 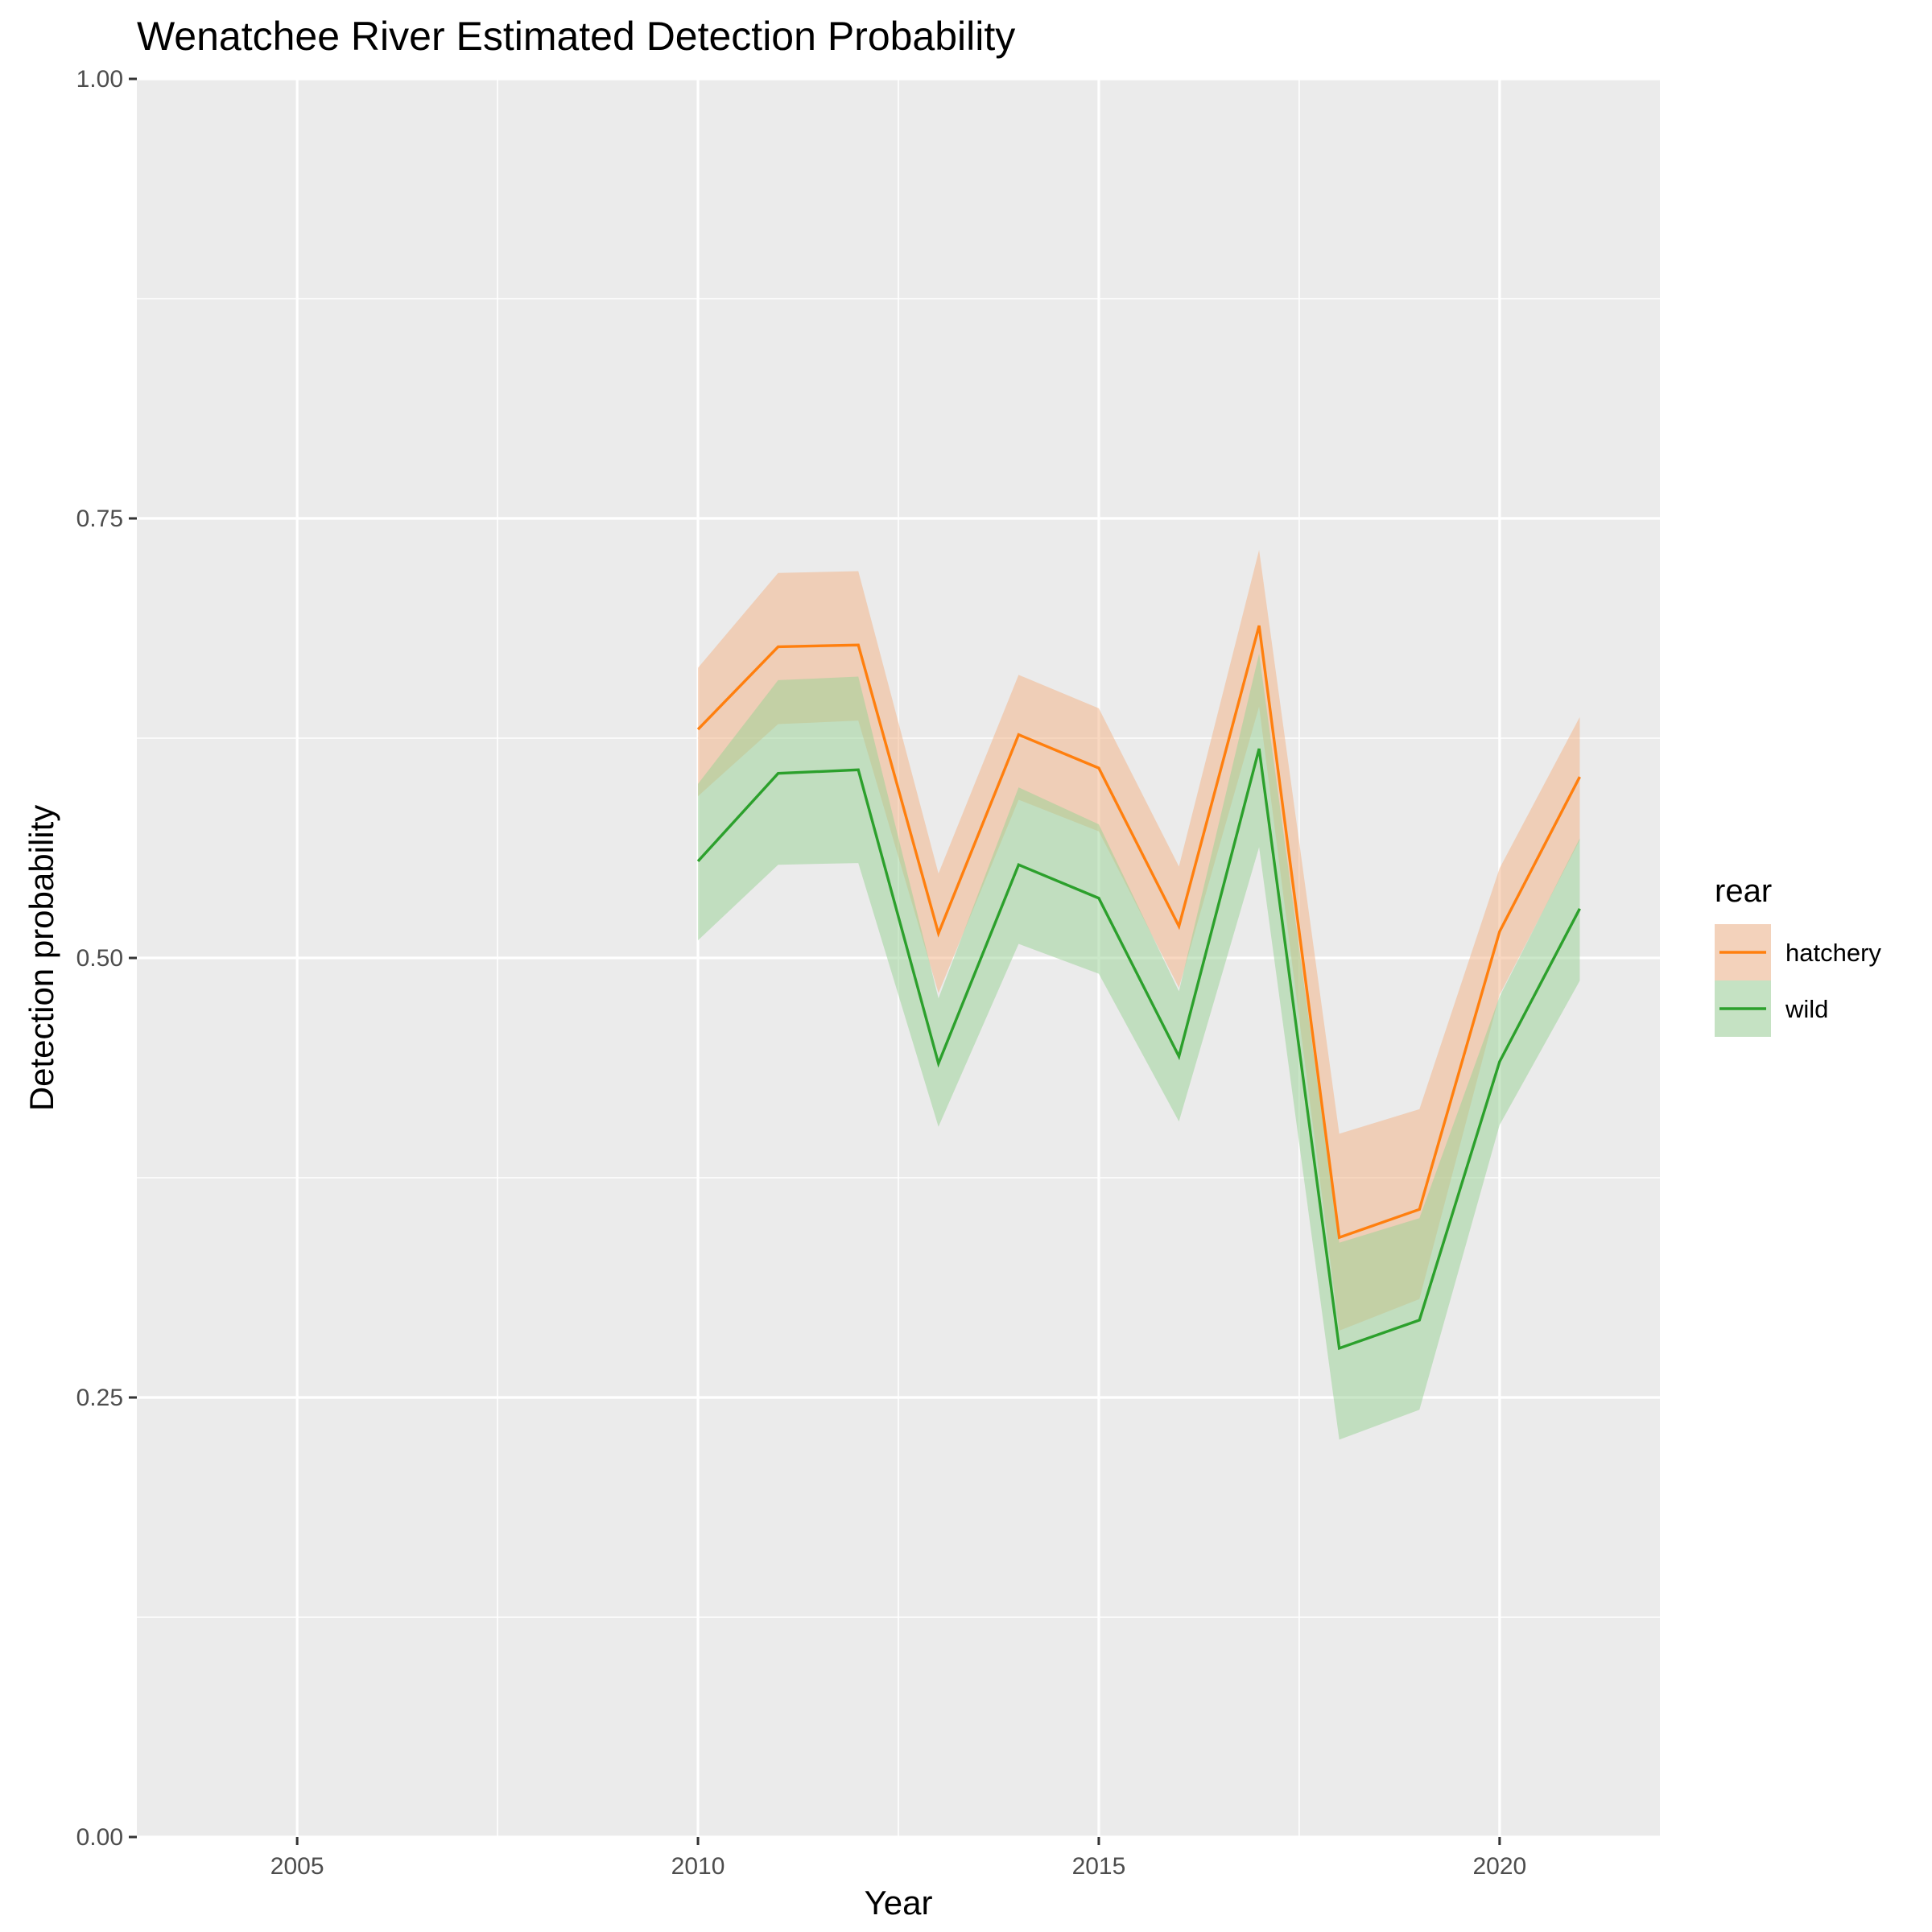 I want to click on y-tick-label: 0.00, so click(x=99, y=1837).